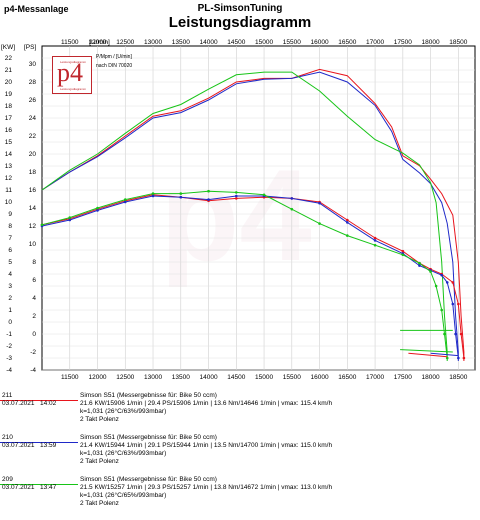  I want to click on x-unit-label: [U/min], so click(99, 42).